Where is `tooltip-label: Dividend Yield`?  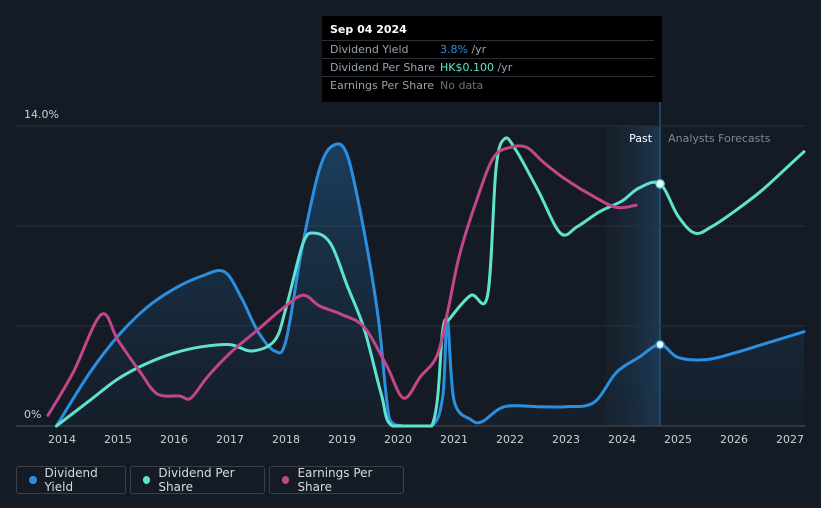 tooltip-label: Dividend Yield is located at coordinates (369, 49).